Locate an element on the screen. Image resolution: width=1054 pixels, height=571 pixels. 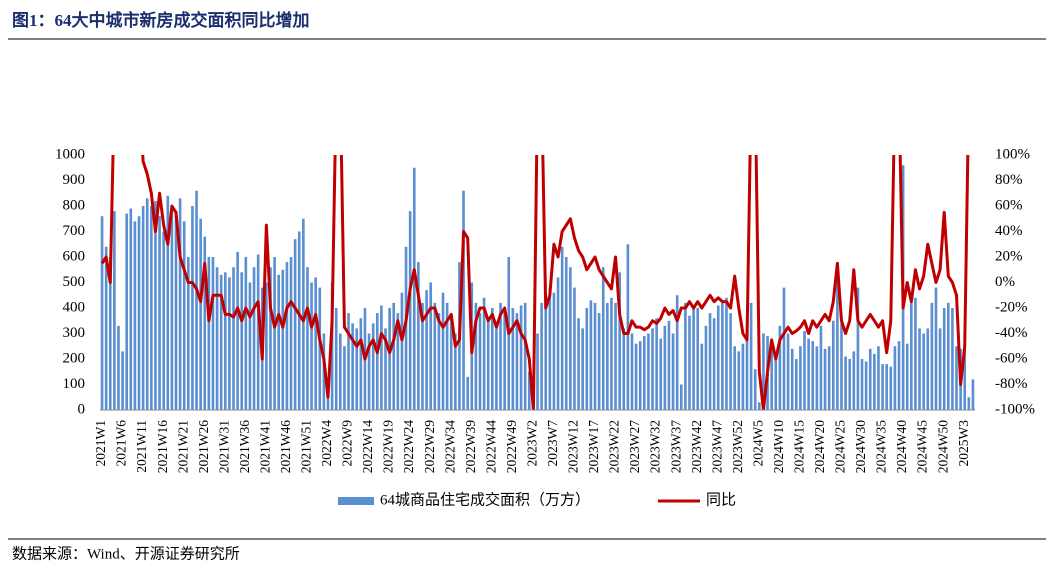
x-tick-label: 2022W34 is located at coordinates (449, 446).